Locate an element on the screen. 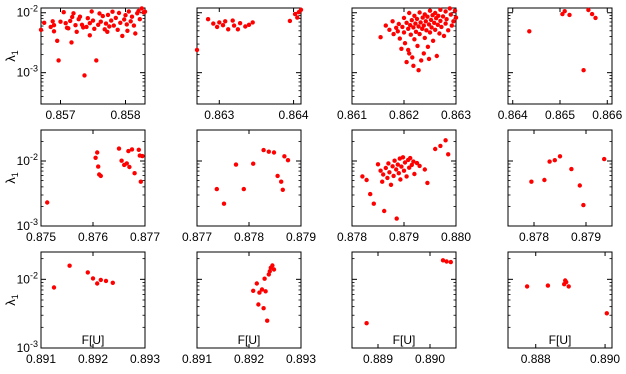 This screenshot has width=626, height=374. x-tick-label: 0.875 is located at coordinates (41, 237).